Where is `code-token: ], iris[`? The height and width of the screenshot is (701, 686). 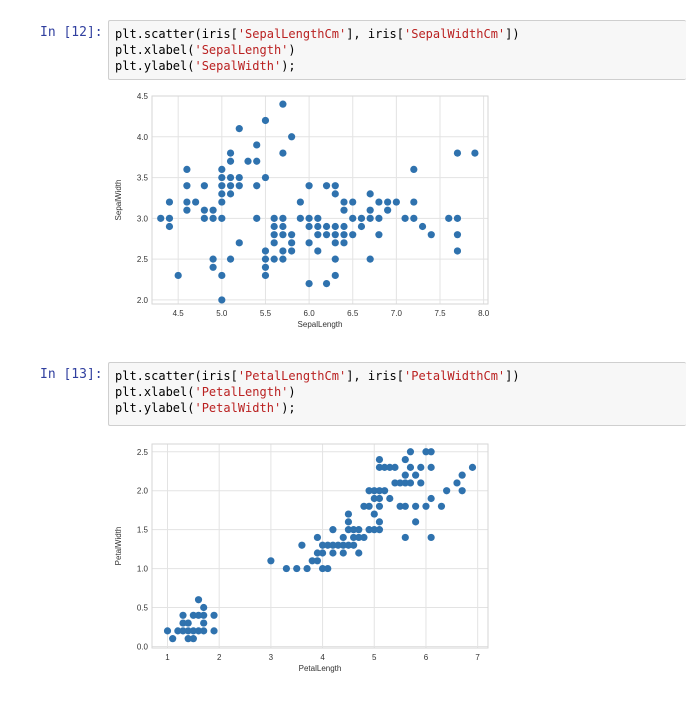 code-token: ], iris[ is located at coordinates (375, 34).